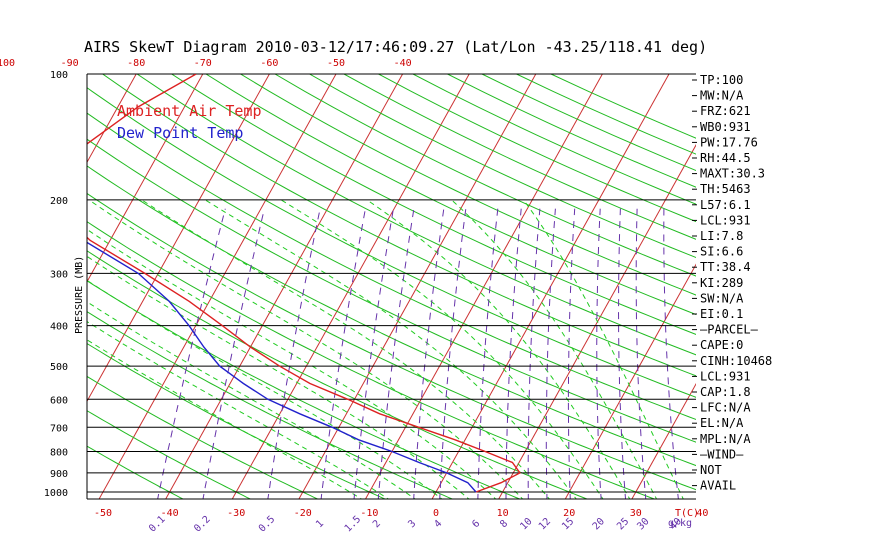 This screenshot has width=870, height=560. What do you see at coordinates (438, 524) in the screenshot?
I see `mixing-ratio-tick-label: 4` at bounding box center [438, 524].